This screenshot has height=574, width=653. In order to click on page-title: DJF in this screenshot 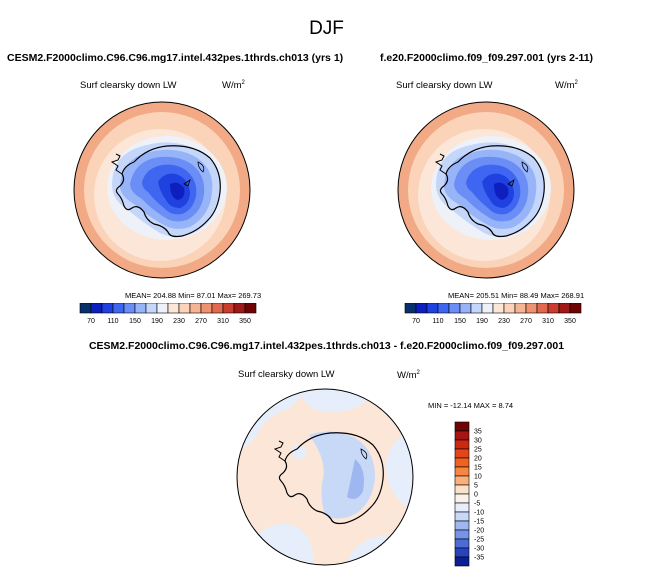, I will do `click(326, 28)`.